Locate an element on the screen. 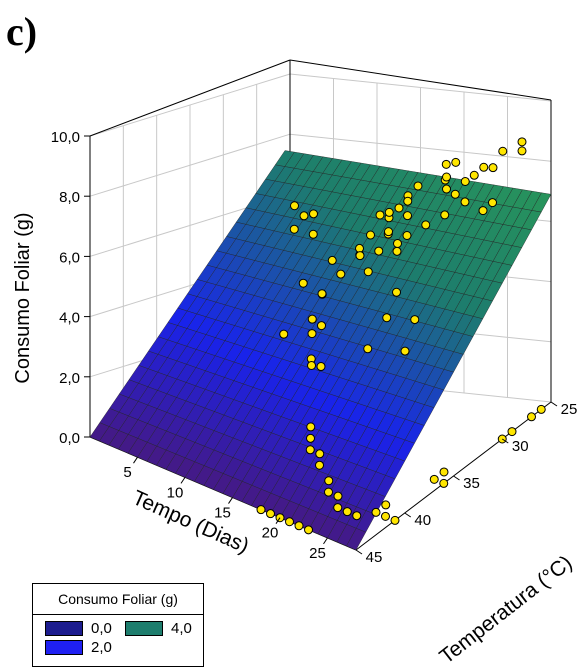  z-tick-label: 4,0 is located at coordinates (69, 318).